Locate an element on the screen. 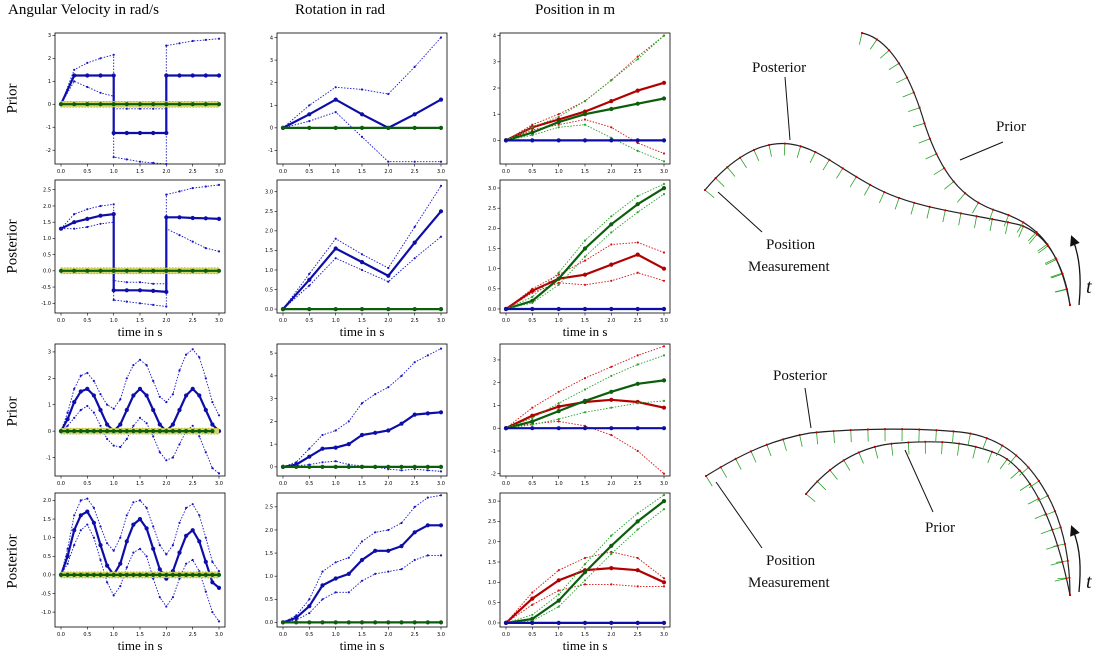 The width and height of the screenshot is (1107, 659). pointer-posterior-top is located at coordinates (787, 108).